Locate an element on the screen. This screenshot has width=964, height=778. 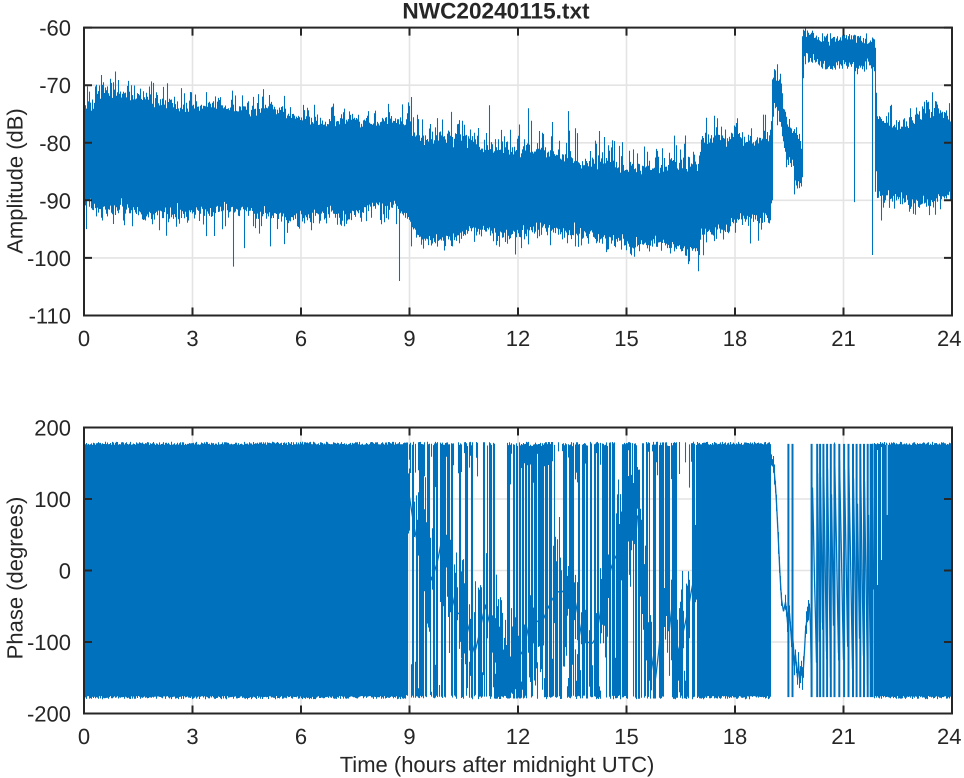
svg-text: NWC20240115.txt is located at coordinates (496, 11).